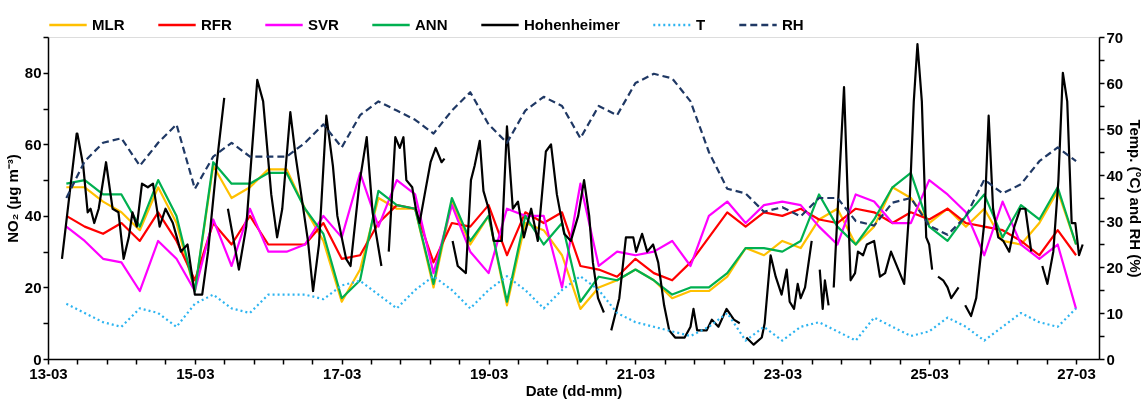 This screenshot has height=403, width=1147. I want to click on y2-tick-label: 10, so click(1115, 313).